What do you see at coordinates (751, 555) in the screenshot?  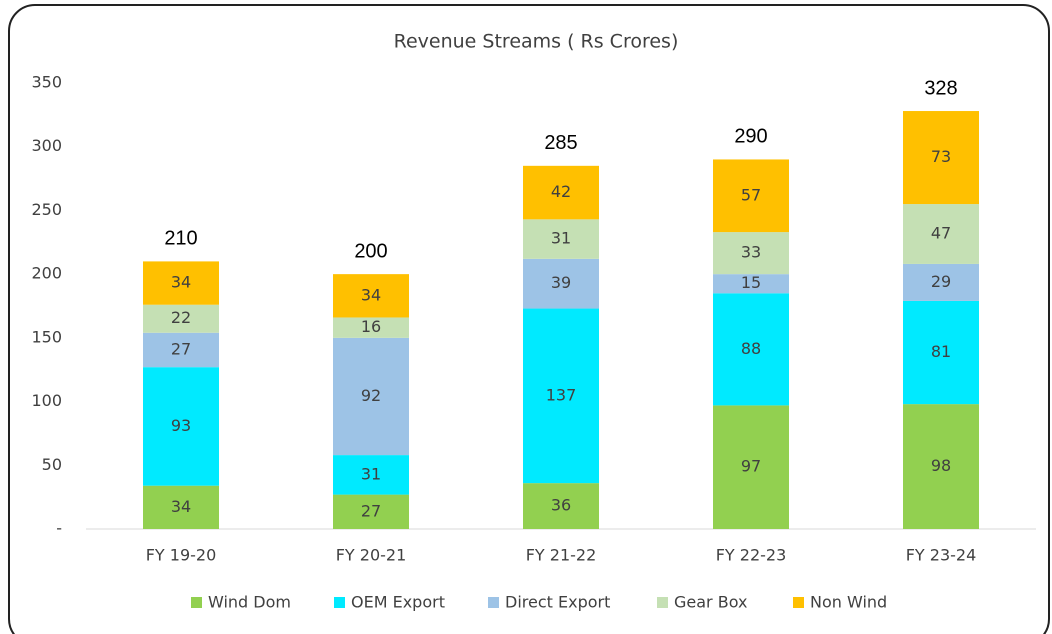 I see `x-tick-label: FY 22-23` at bounding box center [751, 555].